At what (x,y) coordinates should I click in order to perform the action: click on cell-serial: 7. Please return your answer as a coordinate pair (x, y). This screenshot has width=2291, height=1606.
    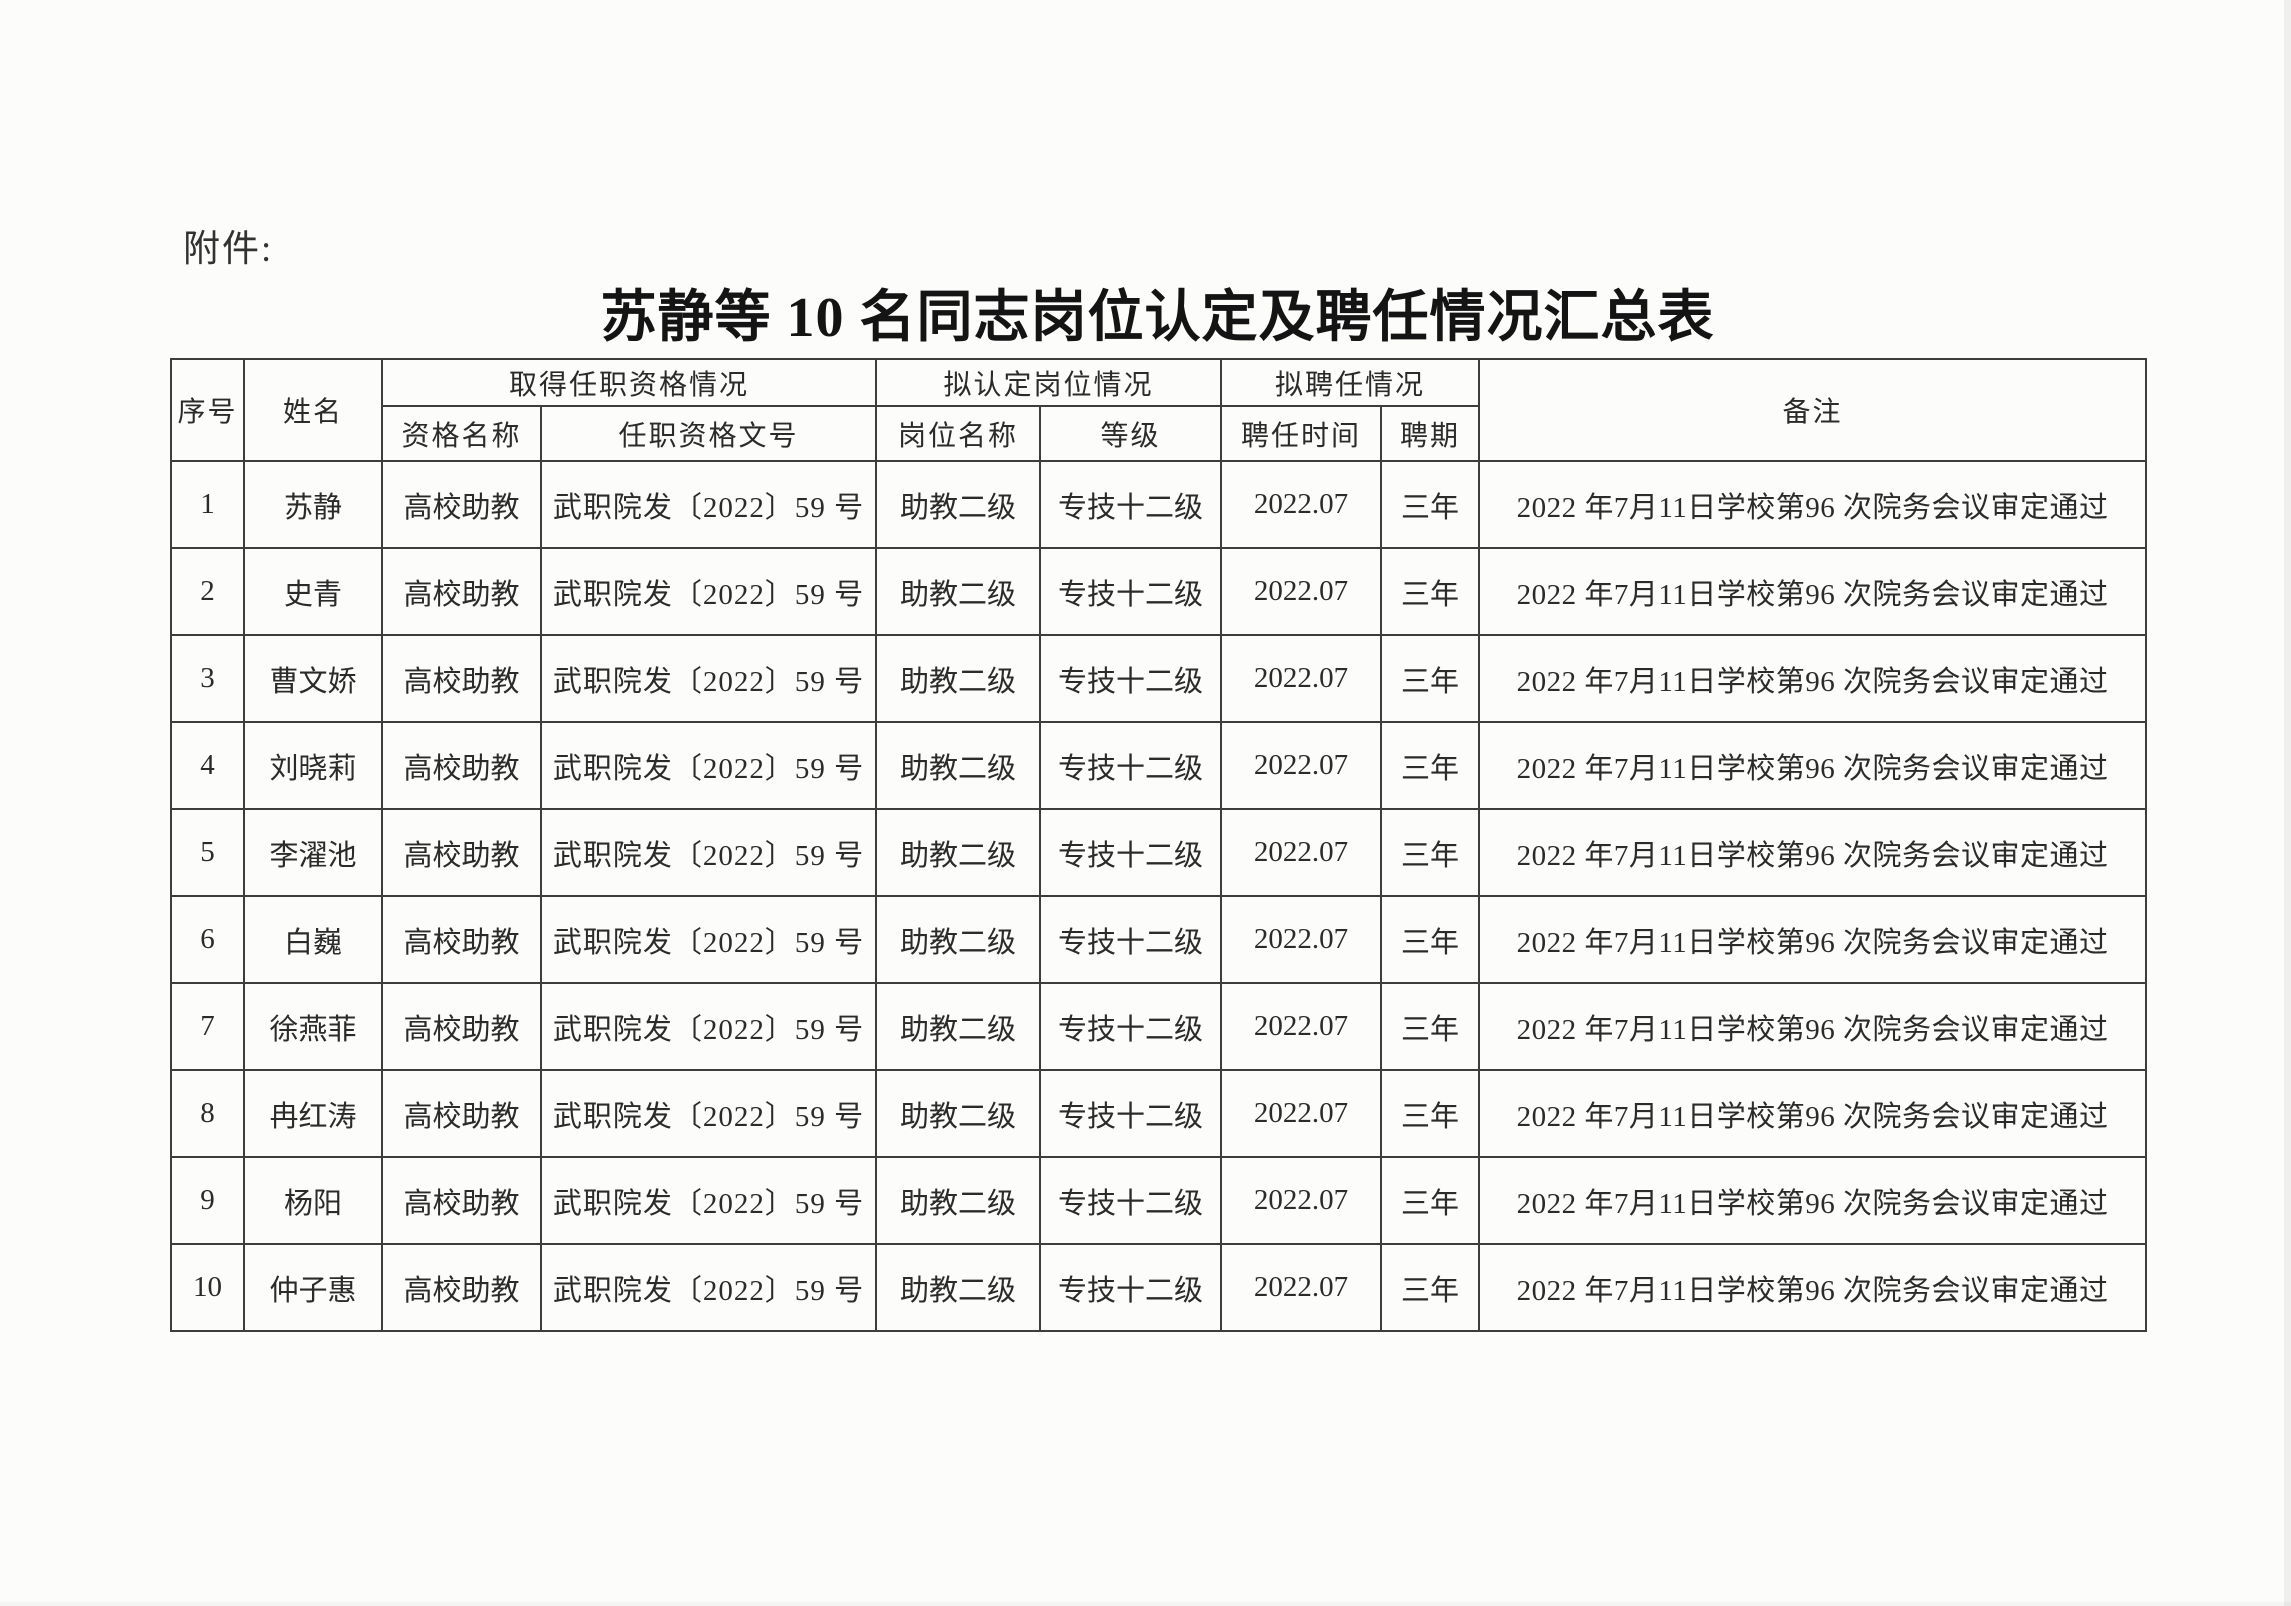
    Looking at the image, I should click on (207, 1026).